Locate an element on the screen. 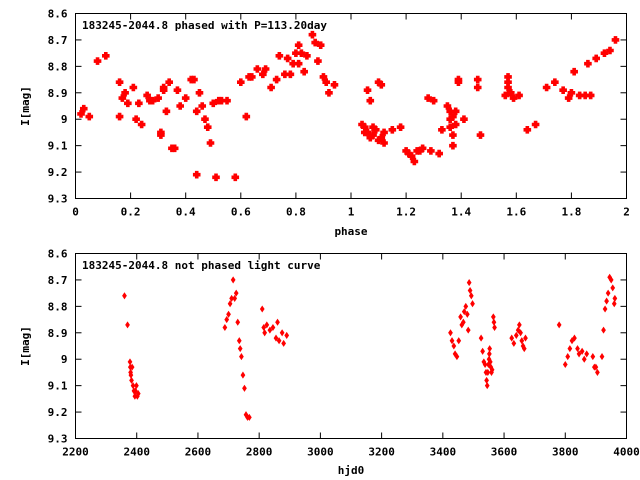 This screenshot has height=480, width=640. unphased-y-tick-label: 9.2 is located at coordinates (58, 412).